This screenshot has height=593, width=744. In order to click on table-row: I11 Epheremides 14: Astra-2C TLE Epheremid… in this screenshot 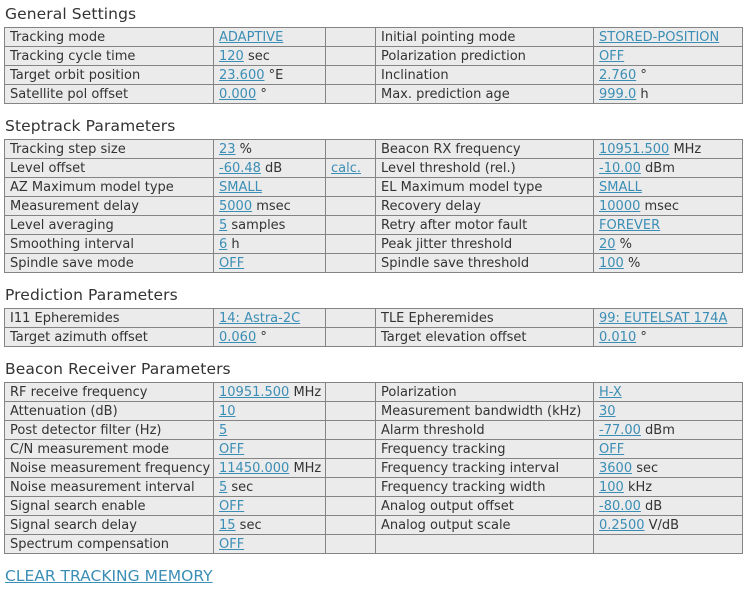, I will do `click(373, 318)`.